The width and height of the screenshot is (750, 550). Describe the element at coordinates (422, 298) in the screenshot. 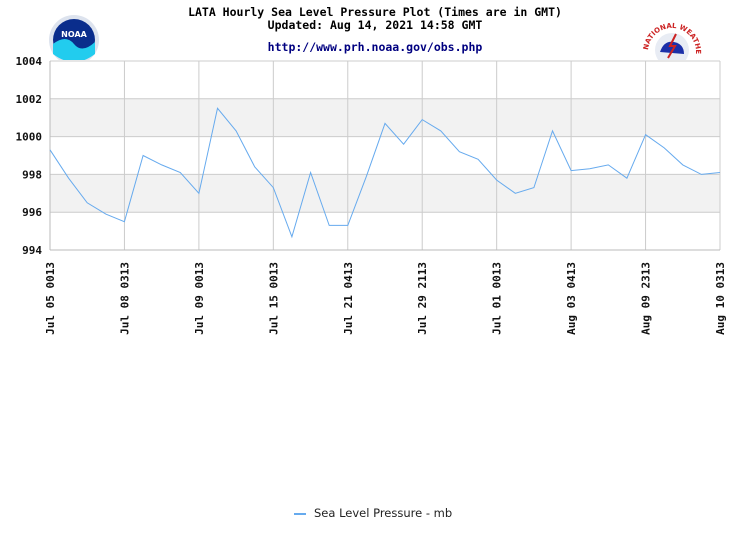

I see `x-tick-label: Jul 29 2113` at that location.